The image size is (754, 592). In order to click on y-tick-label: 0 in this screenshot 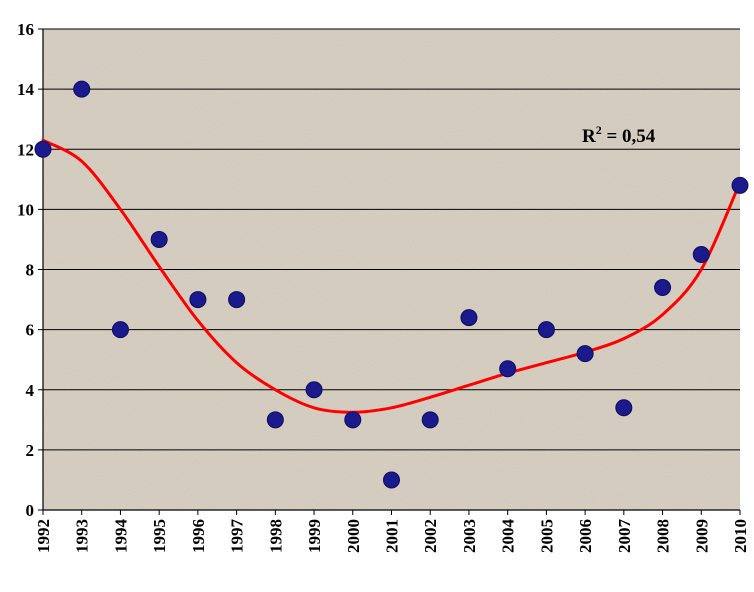, I will do `click(30, 510)`.